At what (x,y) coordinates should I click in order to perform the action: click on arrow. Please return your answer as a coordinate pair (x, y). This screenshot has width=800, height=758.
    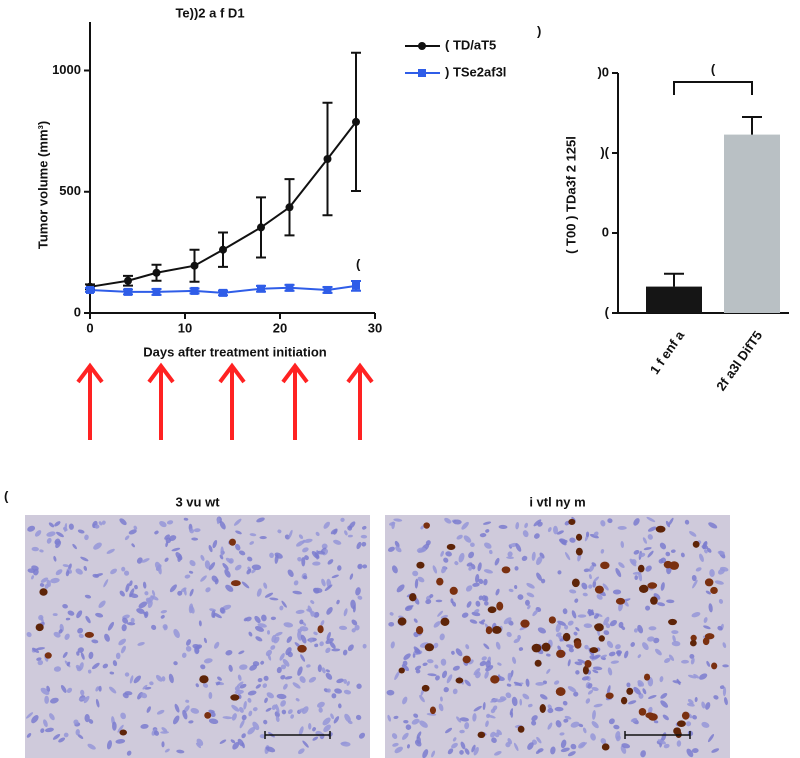
    Looking at the image, I should click on (90, 401).